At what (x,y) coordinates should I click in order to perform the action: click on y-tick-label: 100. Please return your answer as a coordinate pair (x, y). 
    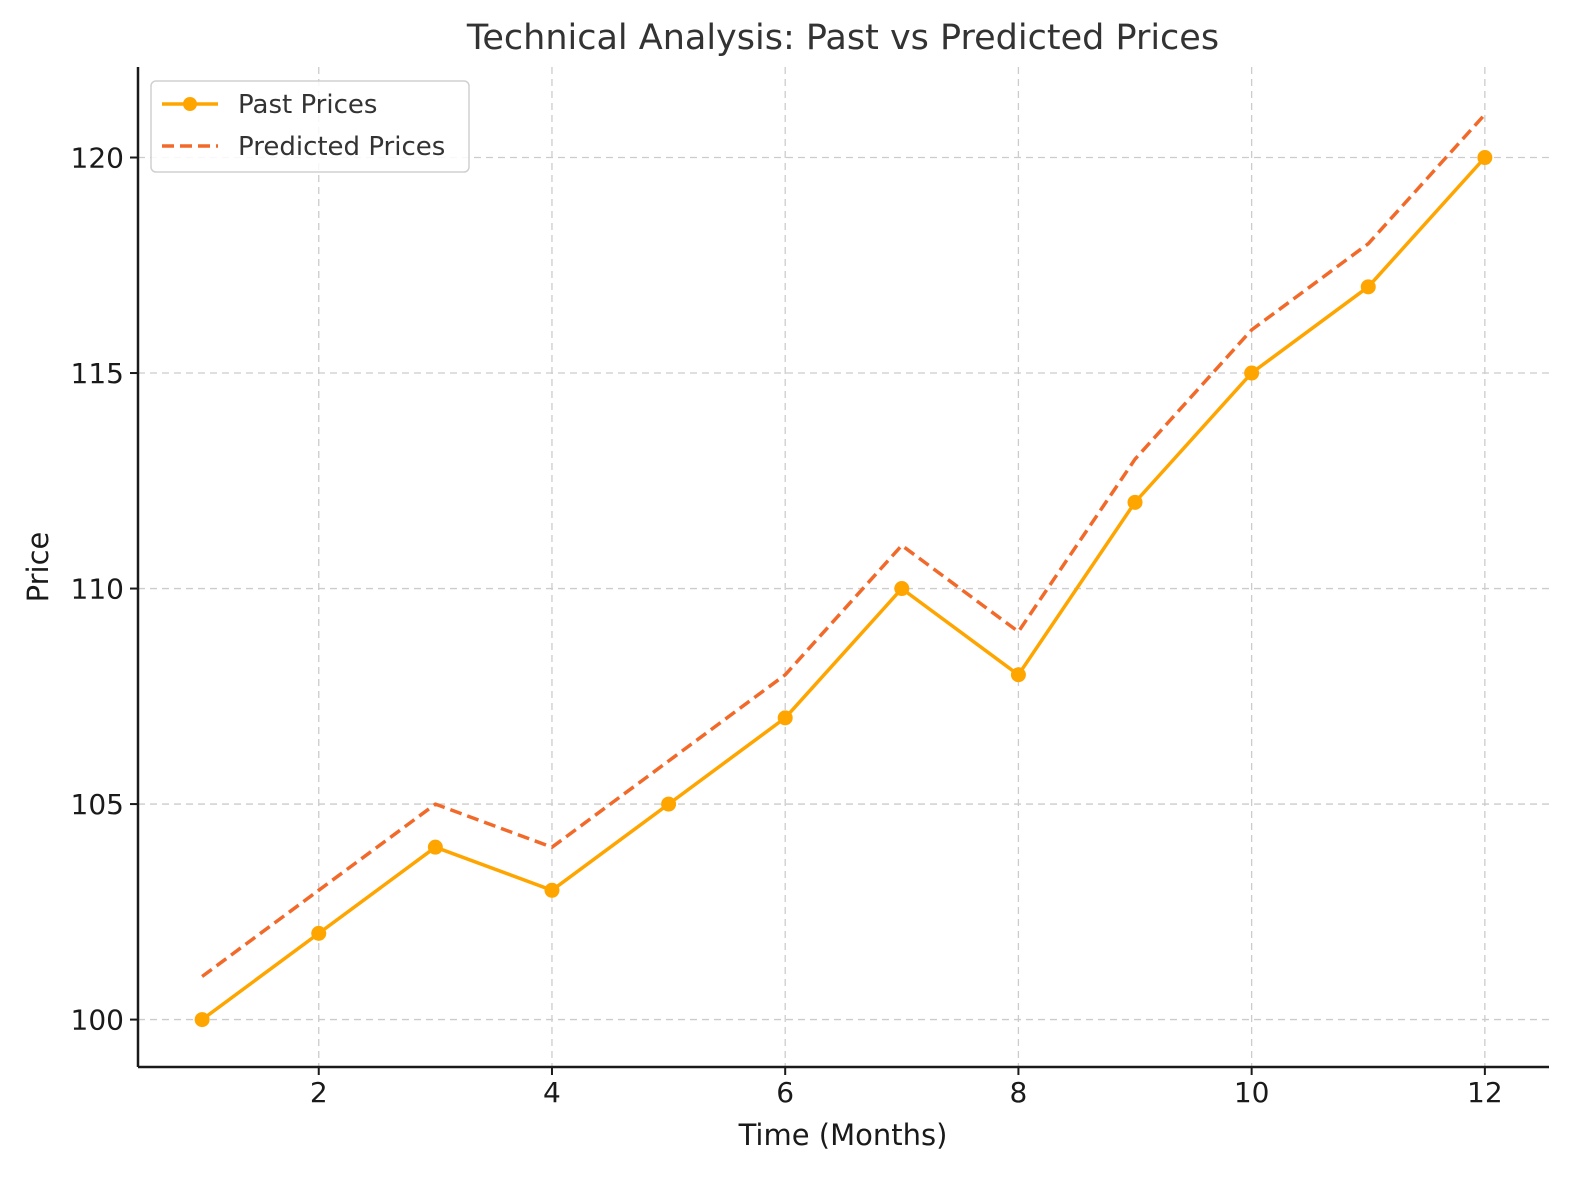
    Looking at the image, I should click on (97, 1020).